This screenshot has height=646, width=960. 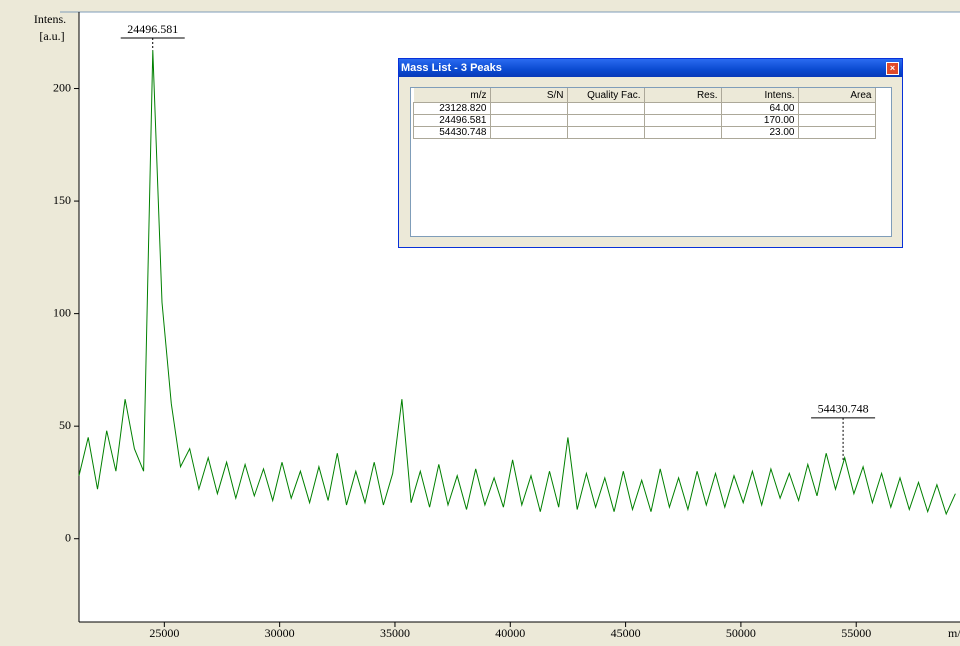 What do you see at coordinates (954, 633) in the screenshot?
I see `x-axis-label: m/z` at bounding box center [954, 633].